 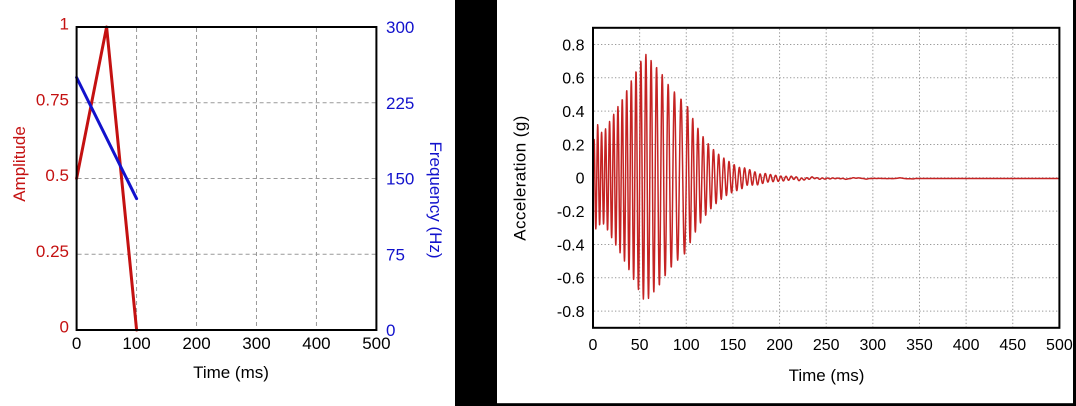 I want to click on black-right-edge-bar, so click(x=1074, y=203).